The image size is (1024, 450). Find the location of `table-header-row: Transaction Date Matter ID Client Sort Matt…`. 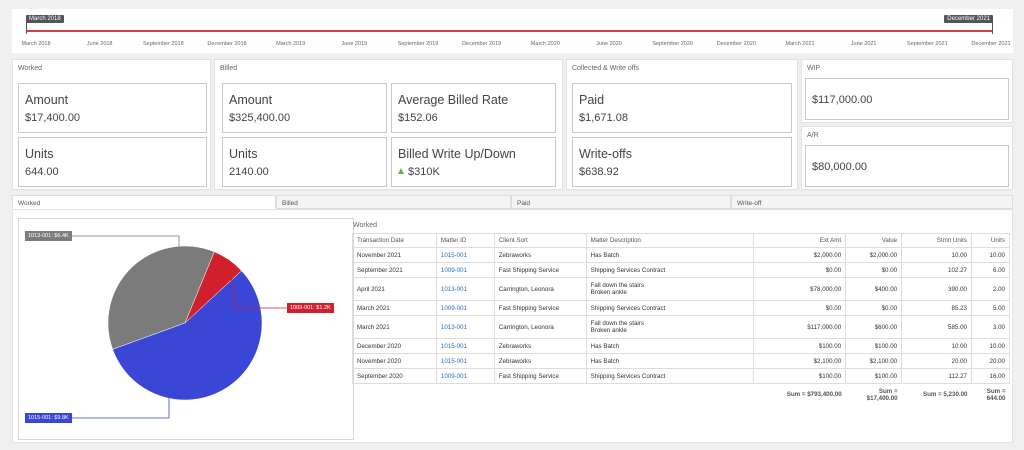

table-header-row: Transaction Date Matter ID Client Sort Matt… is located at coordinates (681, 240).